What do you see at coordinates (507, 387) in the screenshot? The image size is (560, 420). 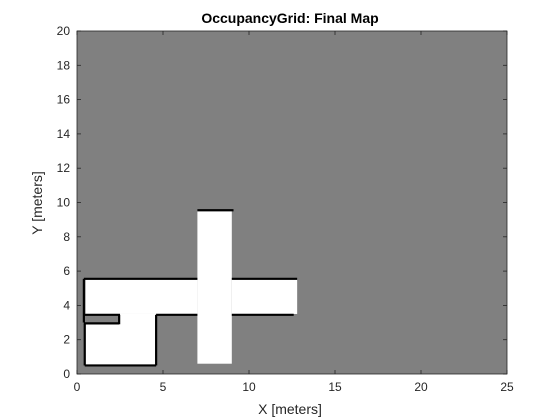 I see `x-tick-label: 25` at bounding box center [507, 387].